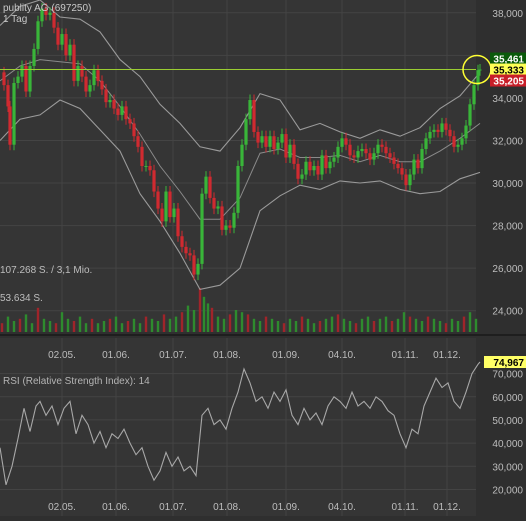 This screenshot has height=521, width=526. I want to click on rsi-x-tick-label: 04.10., so click(342, 507).